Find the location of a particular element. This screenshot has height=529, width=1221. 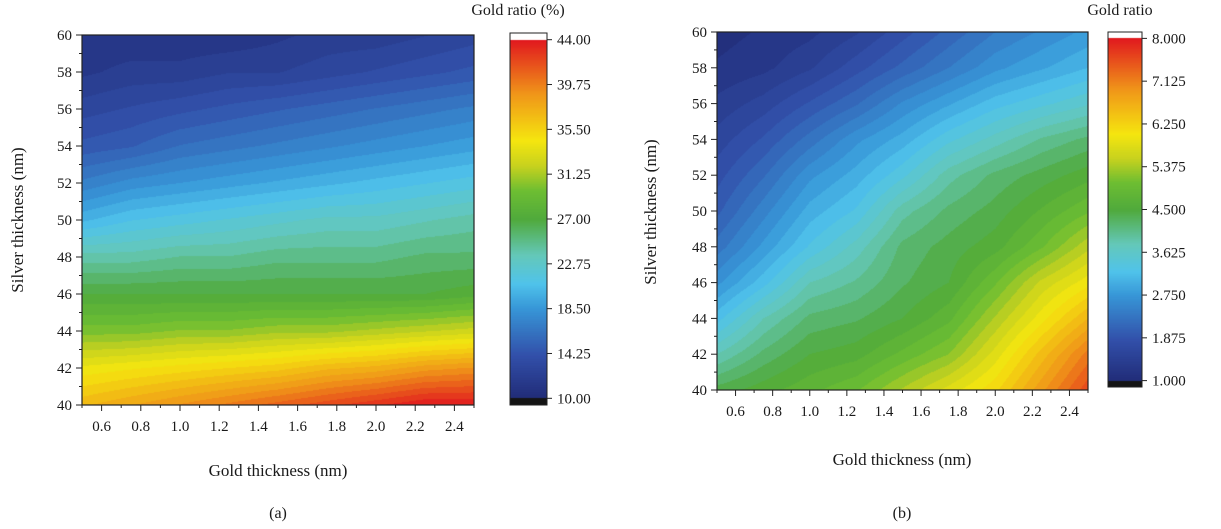

colorbar-tick-label: 3.625 is located at coordinates (1169, 253).